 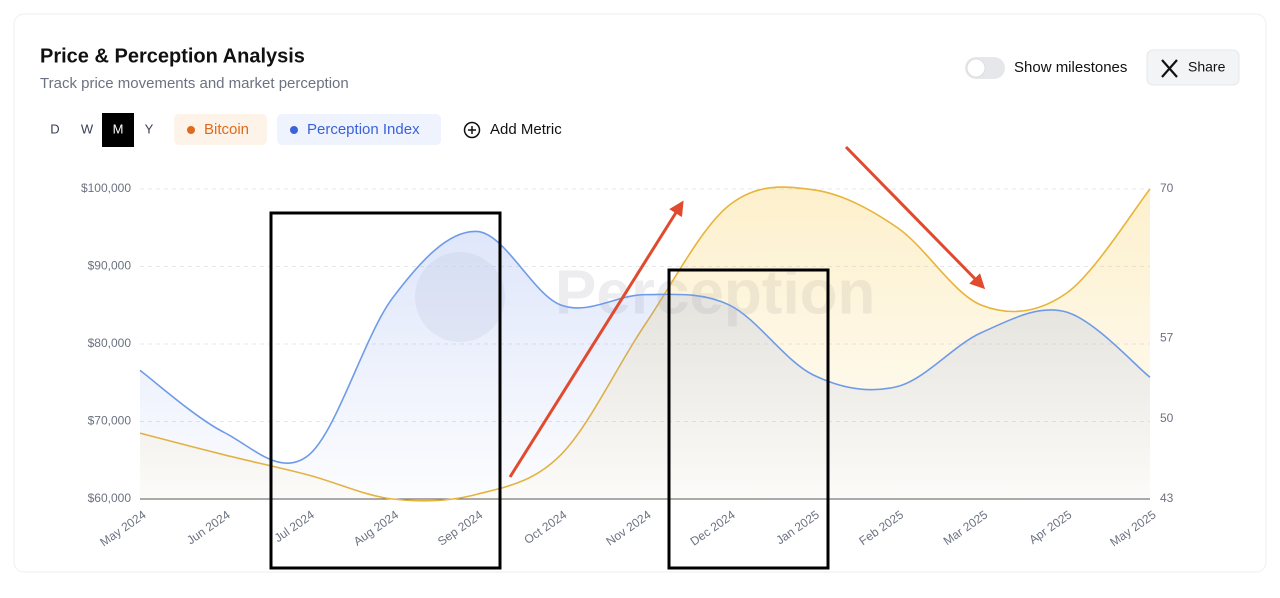 What do you see at coordinates (110, 343) in the screenshot?
I see `y-tick-label: $80,000` at bounding box center [110, 343].